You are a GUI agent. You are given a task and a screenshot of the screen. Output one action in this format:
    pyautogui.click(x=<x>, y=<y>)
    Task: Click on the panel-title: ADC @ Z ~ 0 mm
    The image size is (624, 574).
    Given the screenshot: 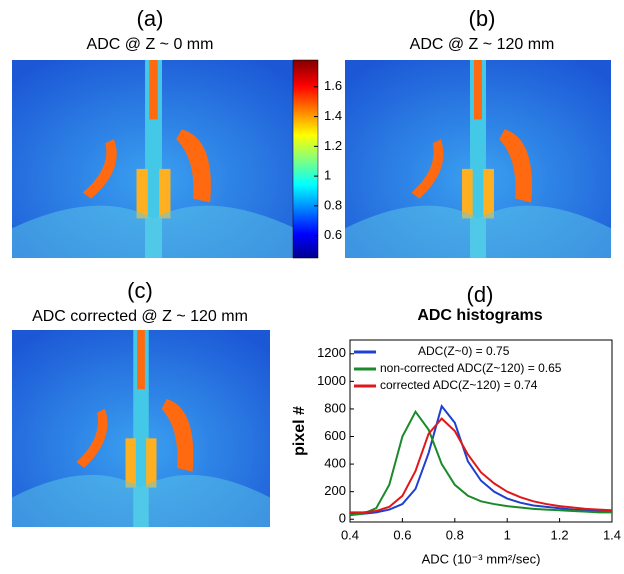 What is the action you would take?
    pyautogui.click(x=150, y=44)
    